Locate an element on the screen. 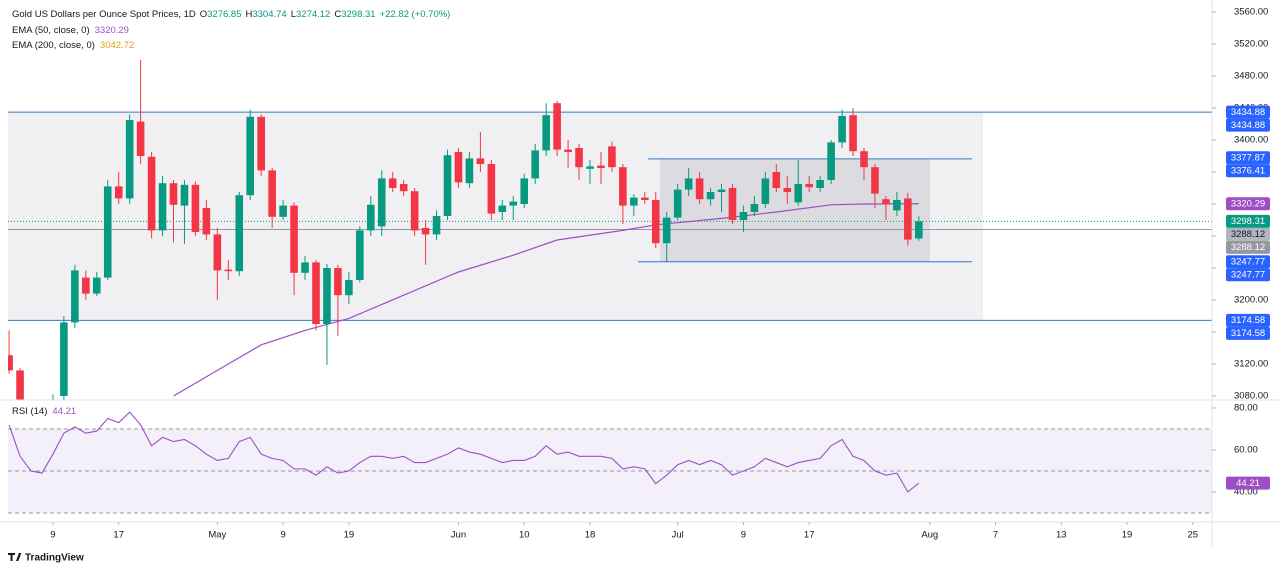 The image size is (1280, 577). rsi-tick-label: 40.00 is located at coordinates (1246, 491).